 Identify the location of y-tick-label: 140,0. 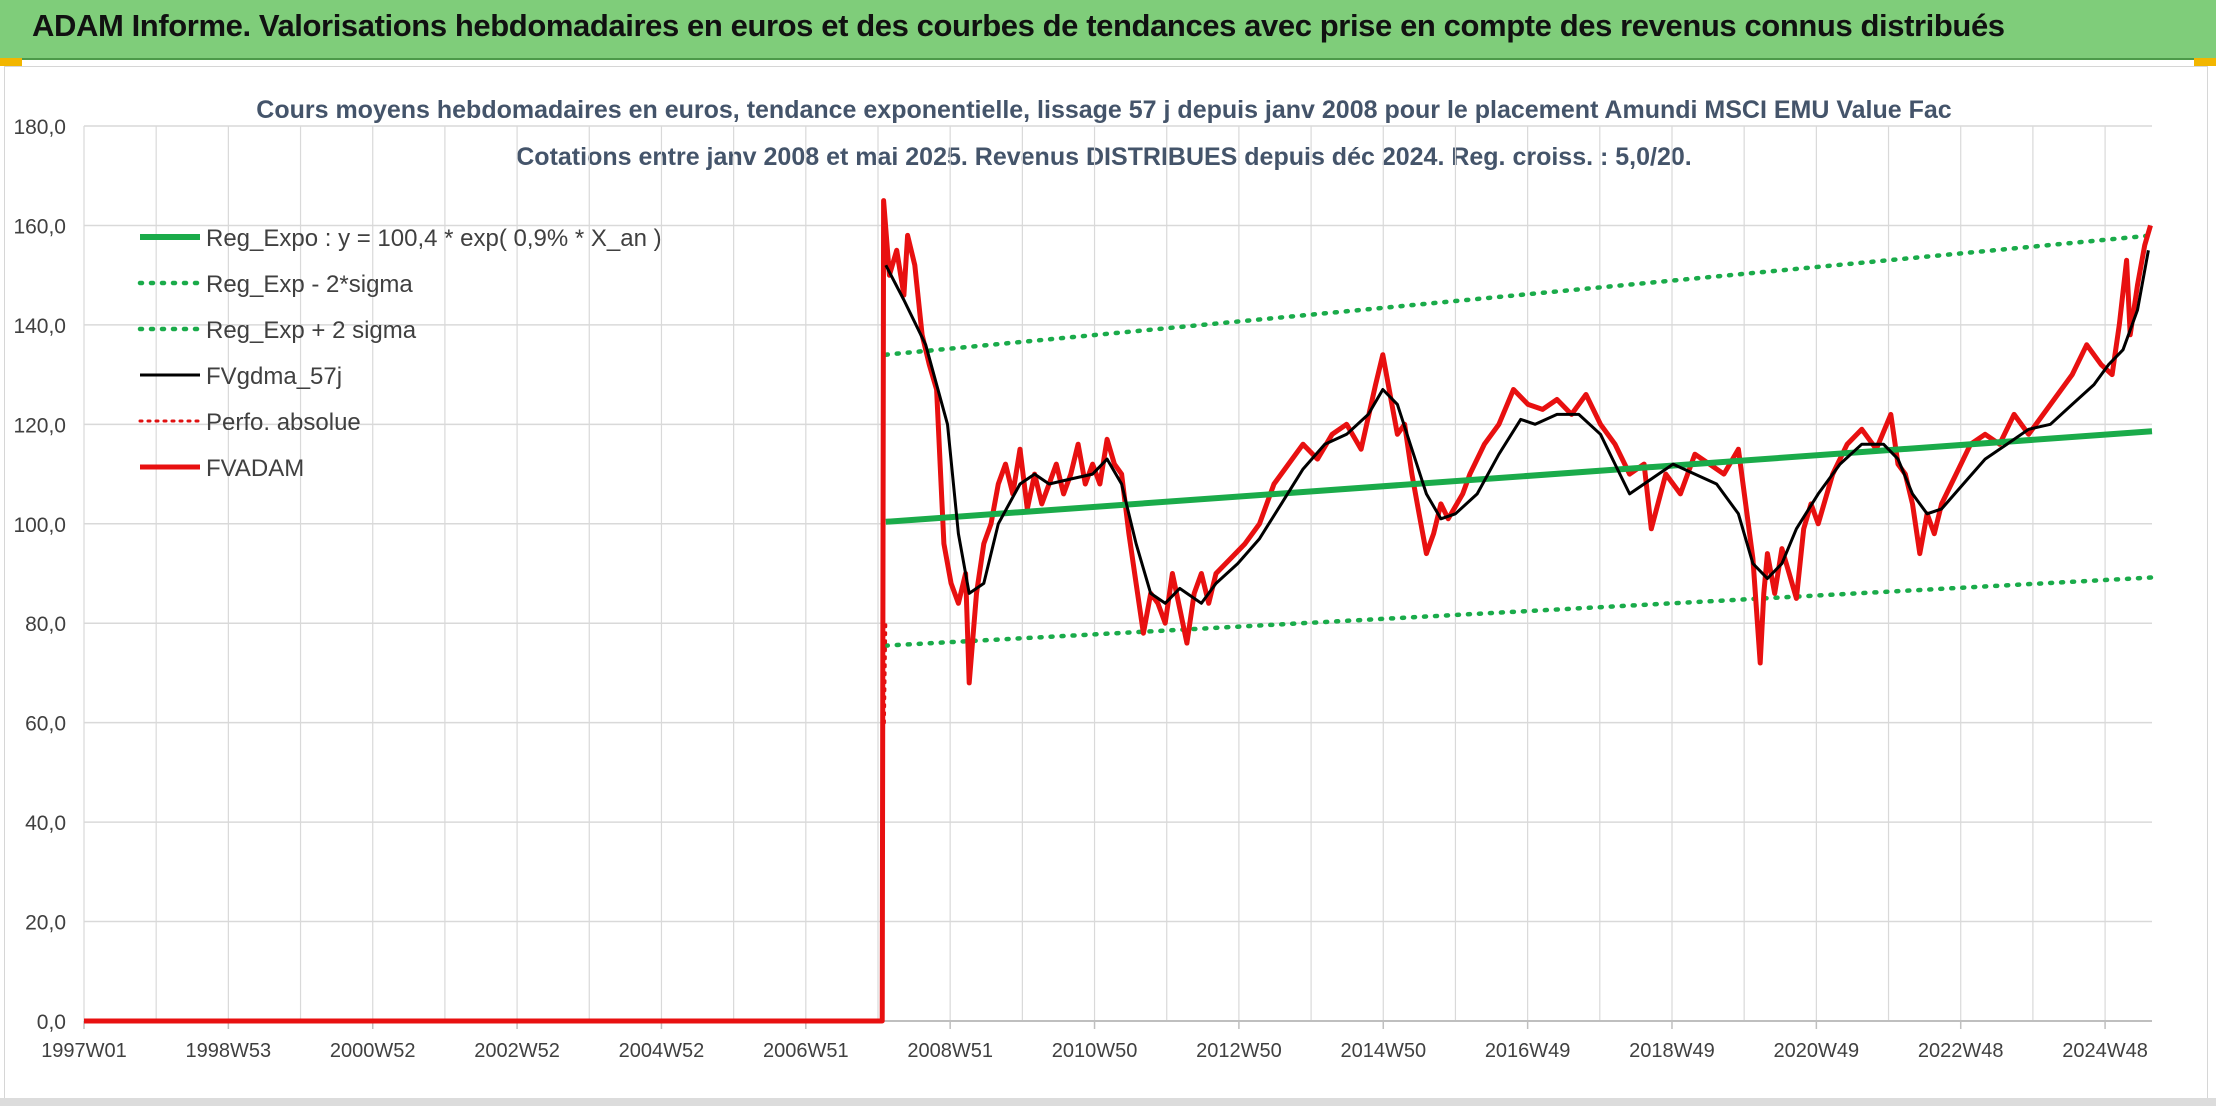
(39, 326).